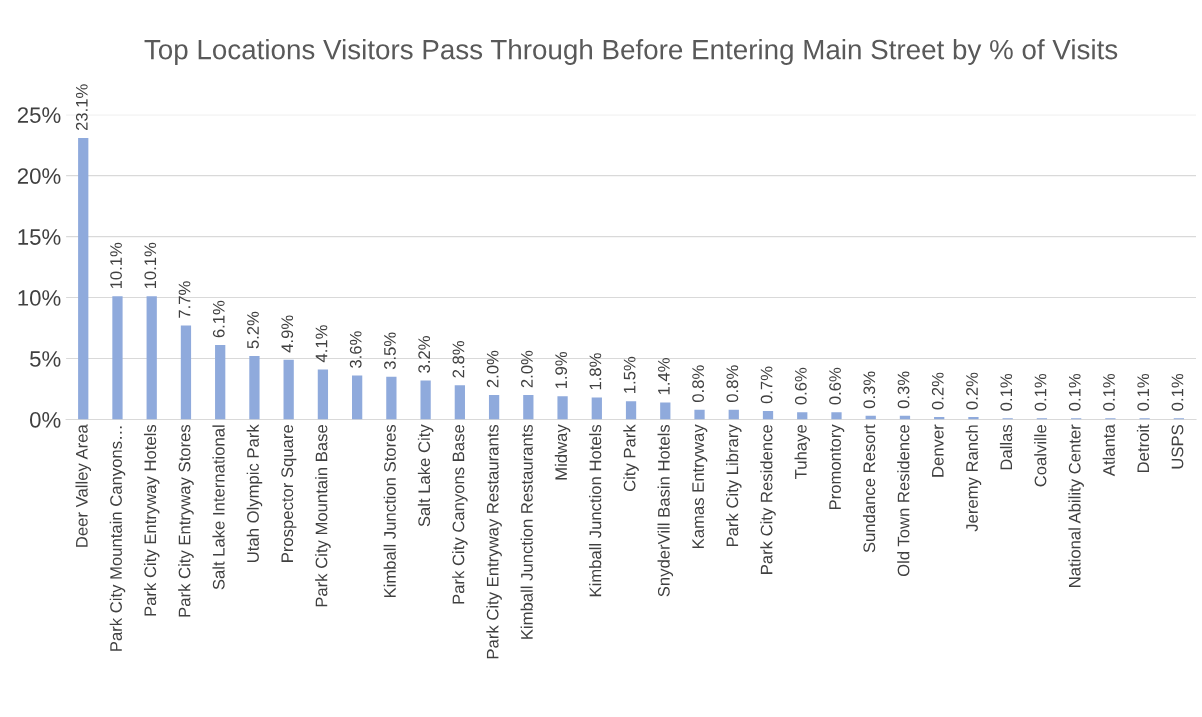 Image resolution: width=1202 pixels, height=717 pixels. Describe the element at coordinates (254, 493) in the screenshot. I see `x-tick-label: Utah Olympic Park` at that location.